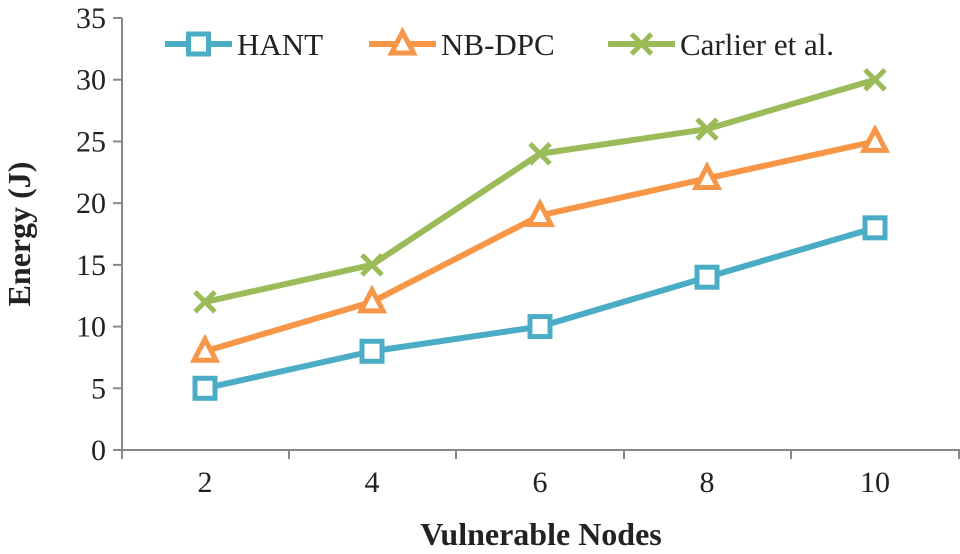  What do you see at coordinates (91, 327) in the screenshot?
I see `y-tick-label: 10` at bounding box center [91, 327].